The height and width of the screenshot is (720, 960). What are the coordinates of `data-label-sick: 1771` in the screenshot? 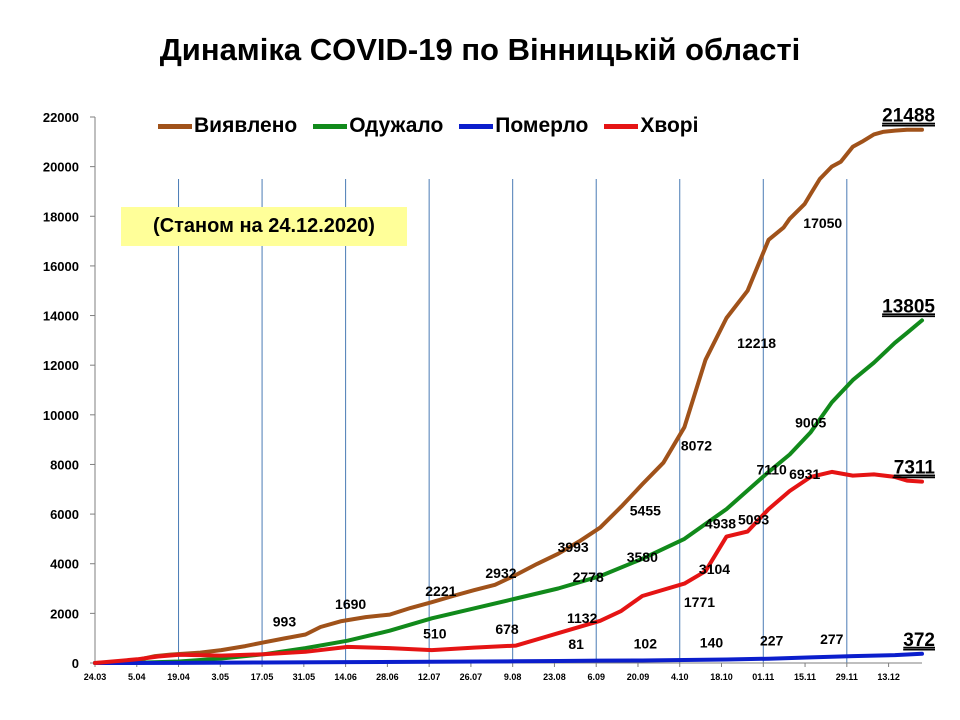 It's located at (699, 602).